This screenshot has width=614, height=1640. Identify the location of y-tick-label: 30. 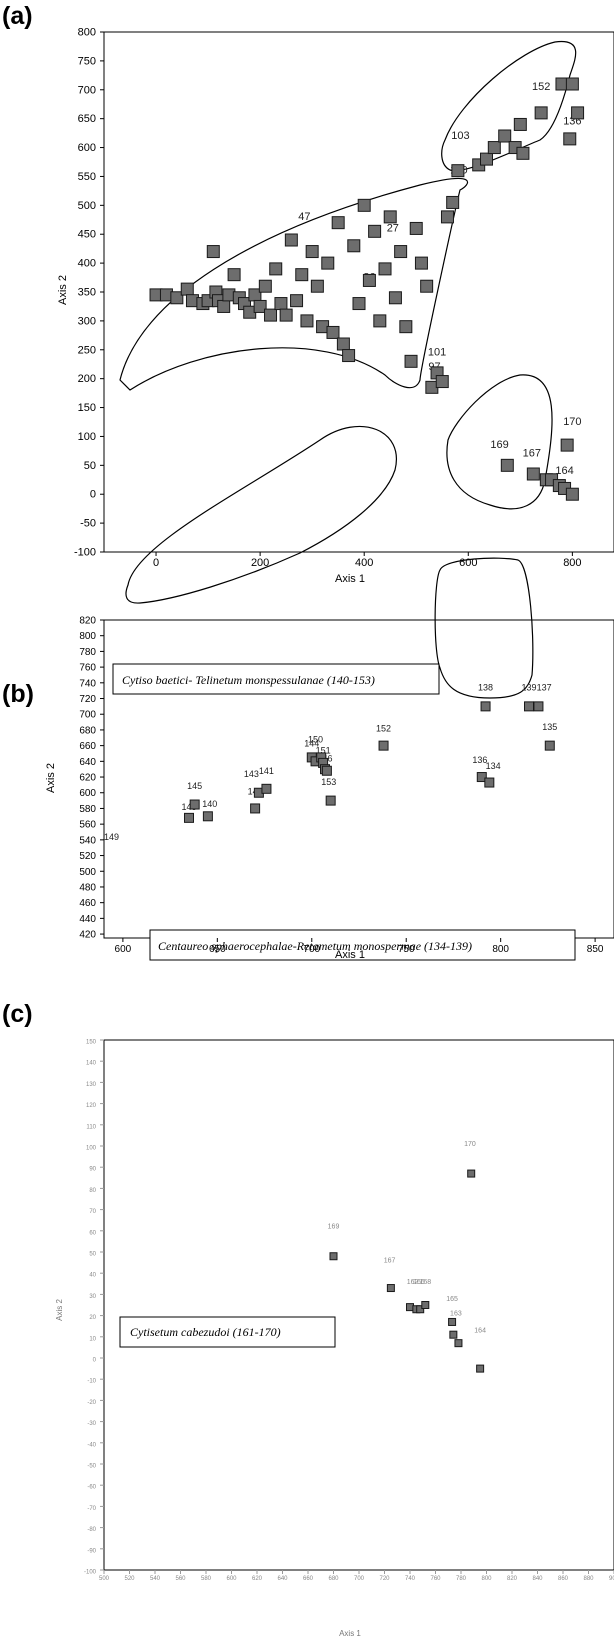
(92, 1297).